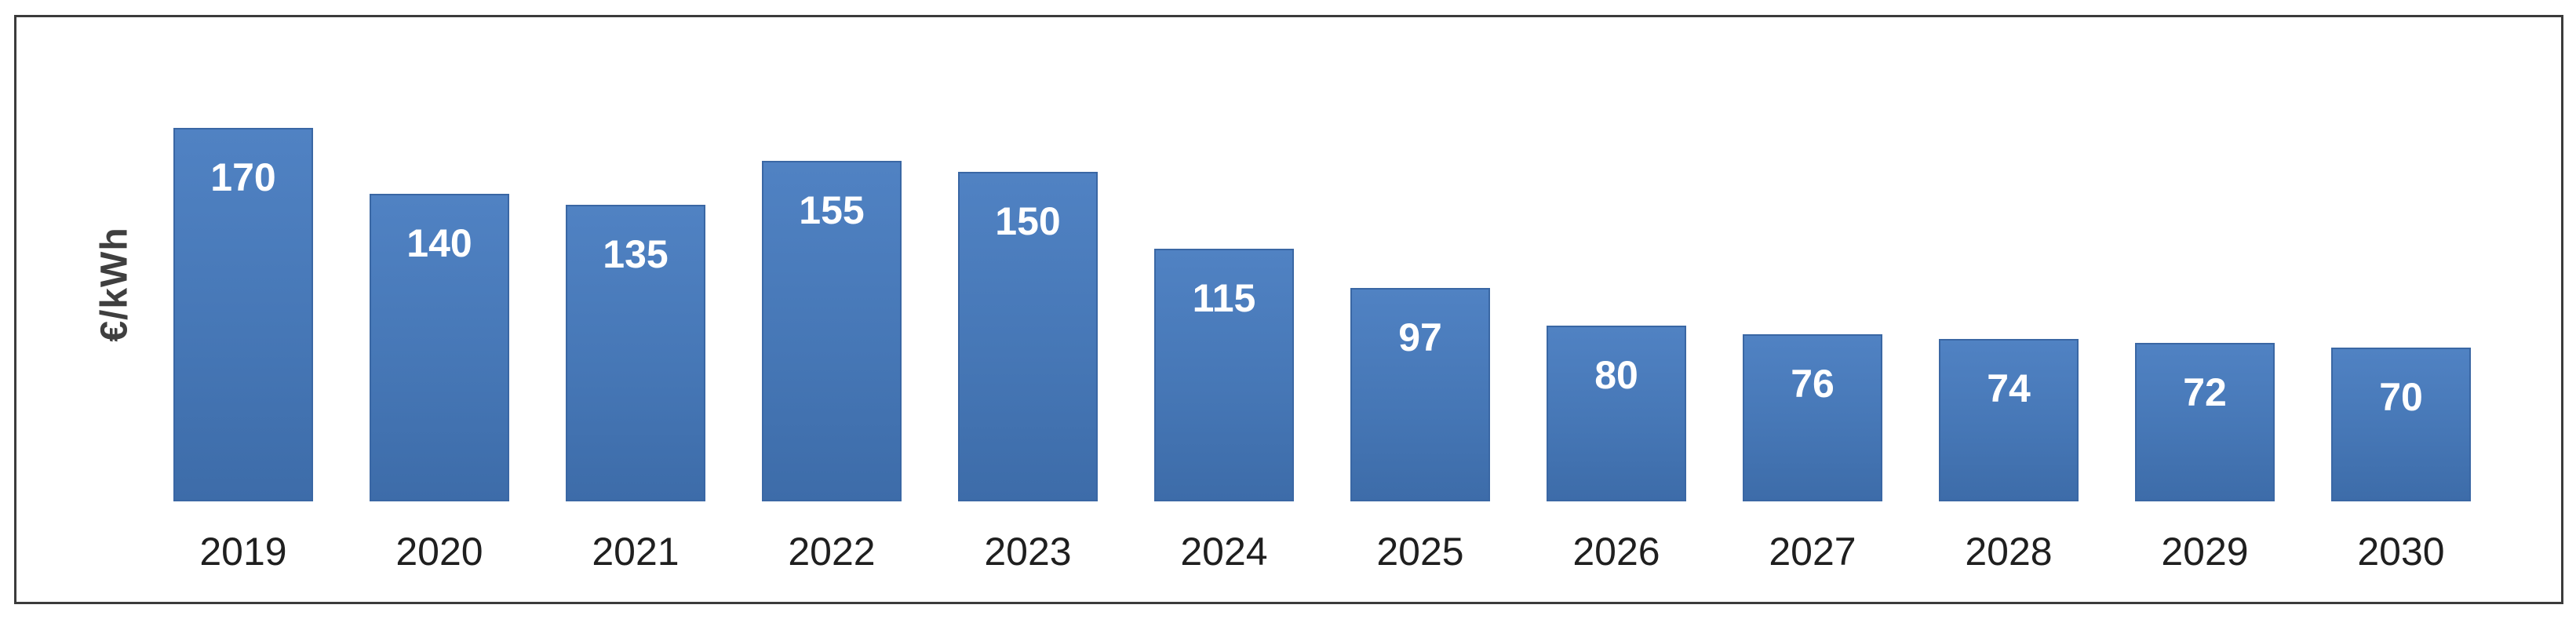 The width and height of the screenshot is (2576, 623). What do you see at coordinates (1616, 309) in the screenshot?
I see `bar-column: 80 2026` at bounding box center [1616, 309].